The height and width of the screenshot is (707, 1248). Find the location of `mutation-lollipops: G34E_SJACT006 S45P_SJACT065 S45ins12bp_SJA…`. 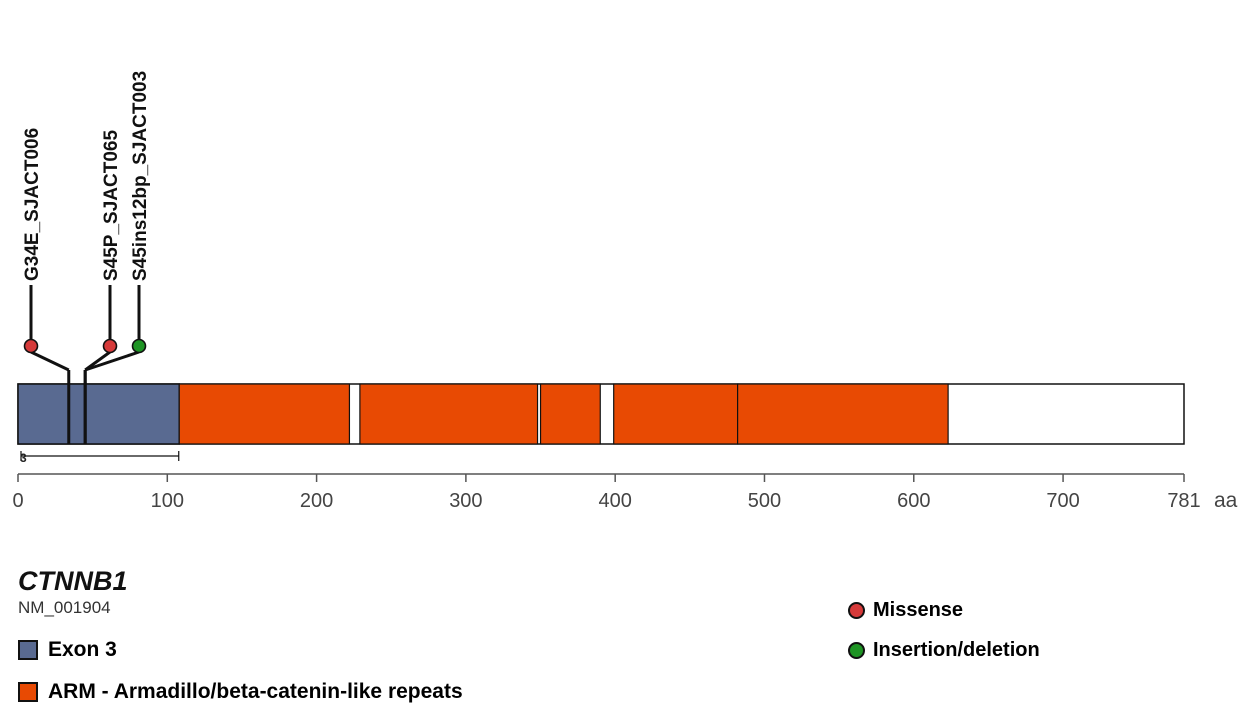

mutation-lollipops: G34E_SJACT006 S45P_SJACT065 S45ins12bp_SJA… is located at coordinates (86, 257).